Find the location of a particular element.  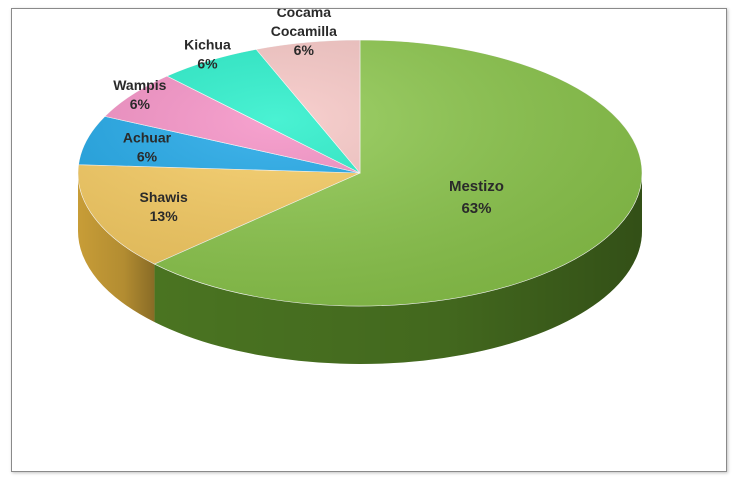

data-label-category: Cocamilla is located at coordinates (304, 31).